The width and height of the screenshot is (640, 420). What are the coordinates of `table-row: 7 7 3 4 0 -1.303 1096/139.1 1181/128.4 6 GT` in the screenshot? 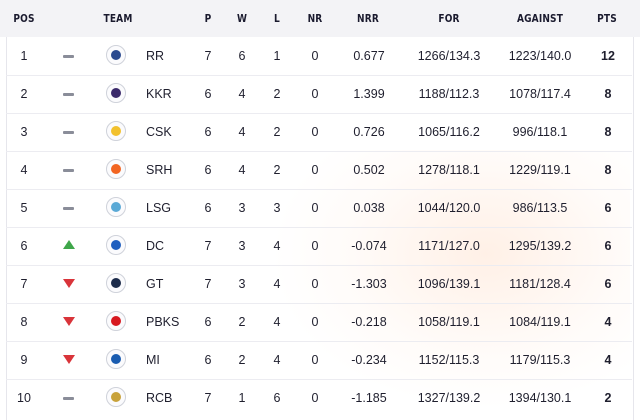 It's located at (320, 284).